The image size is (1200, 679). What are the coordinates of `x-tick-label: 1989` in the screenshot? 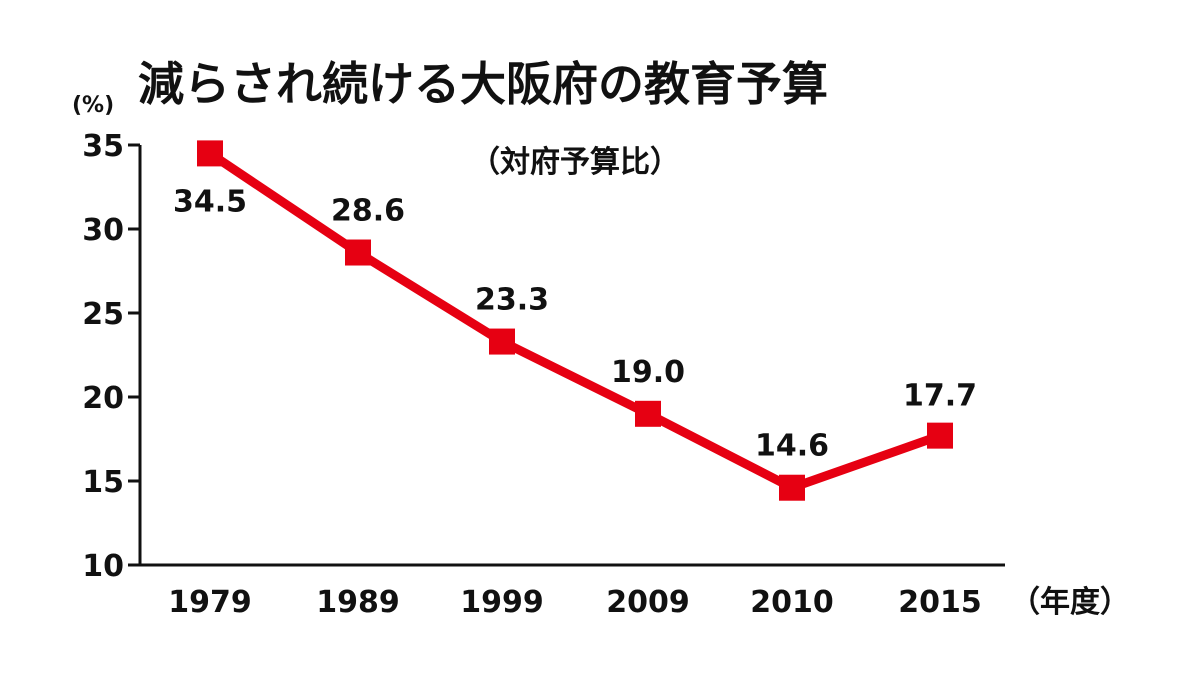 It's located at (358, 602).